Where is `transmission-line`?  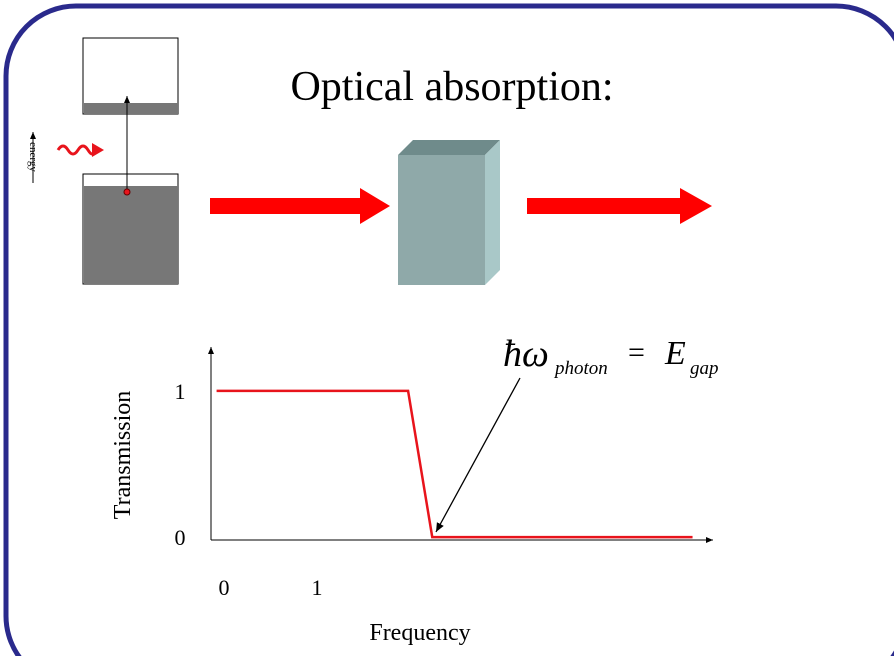
transmission-line is located at coordinates (454, 464).